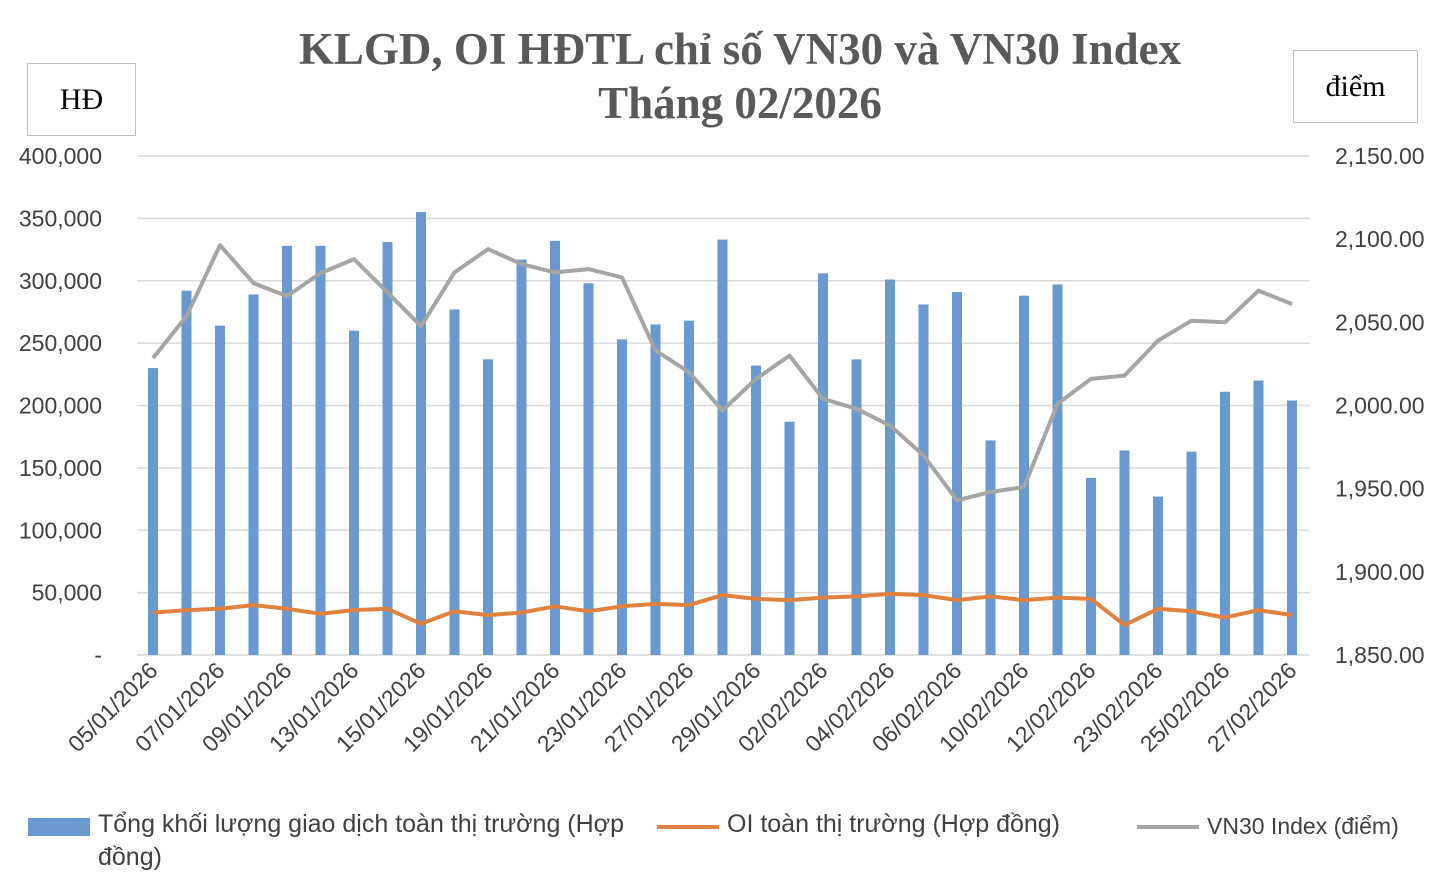  I want to click on right-tick-label: 1,900.00, so click(1380, 572).